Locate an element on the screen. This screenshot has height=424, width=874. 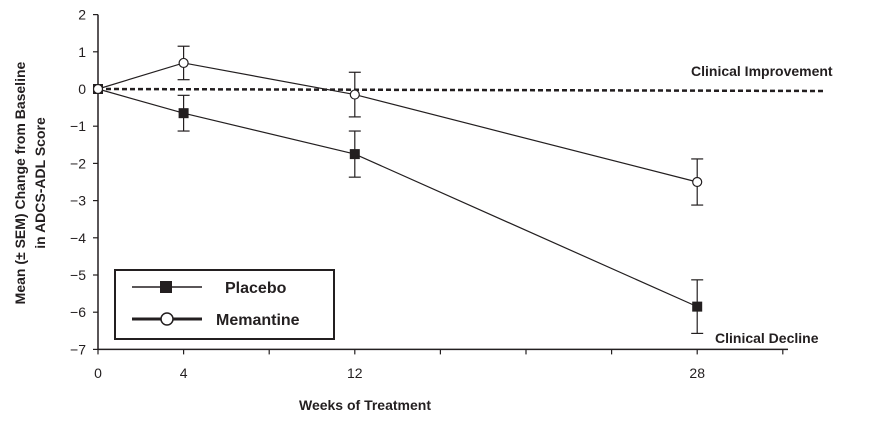
legend-label-memantine: Memantine is located at coordinates (258, 320).